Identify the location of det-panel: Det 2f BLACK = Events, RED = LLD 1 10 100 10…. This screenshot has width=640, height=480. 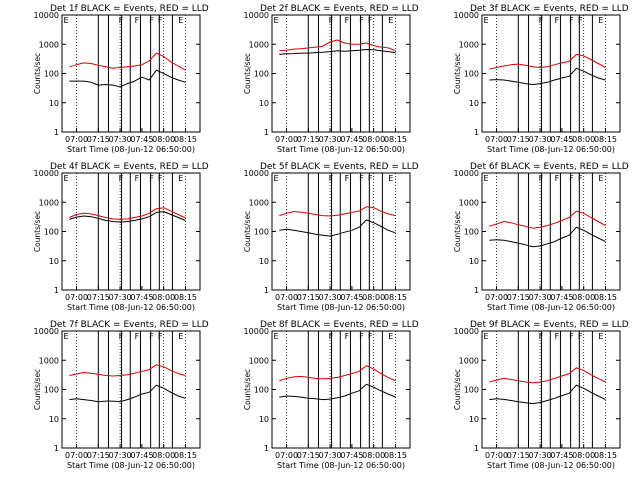
(331, 79).